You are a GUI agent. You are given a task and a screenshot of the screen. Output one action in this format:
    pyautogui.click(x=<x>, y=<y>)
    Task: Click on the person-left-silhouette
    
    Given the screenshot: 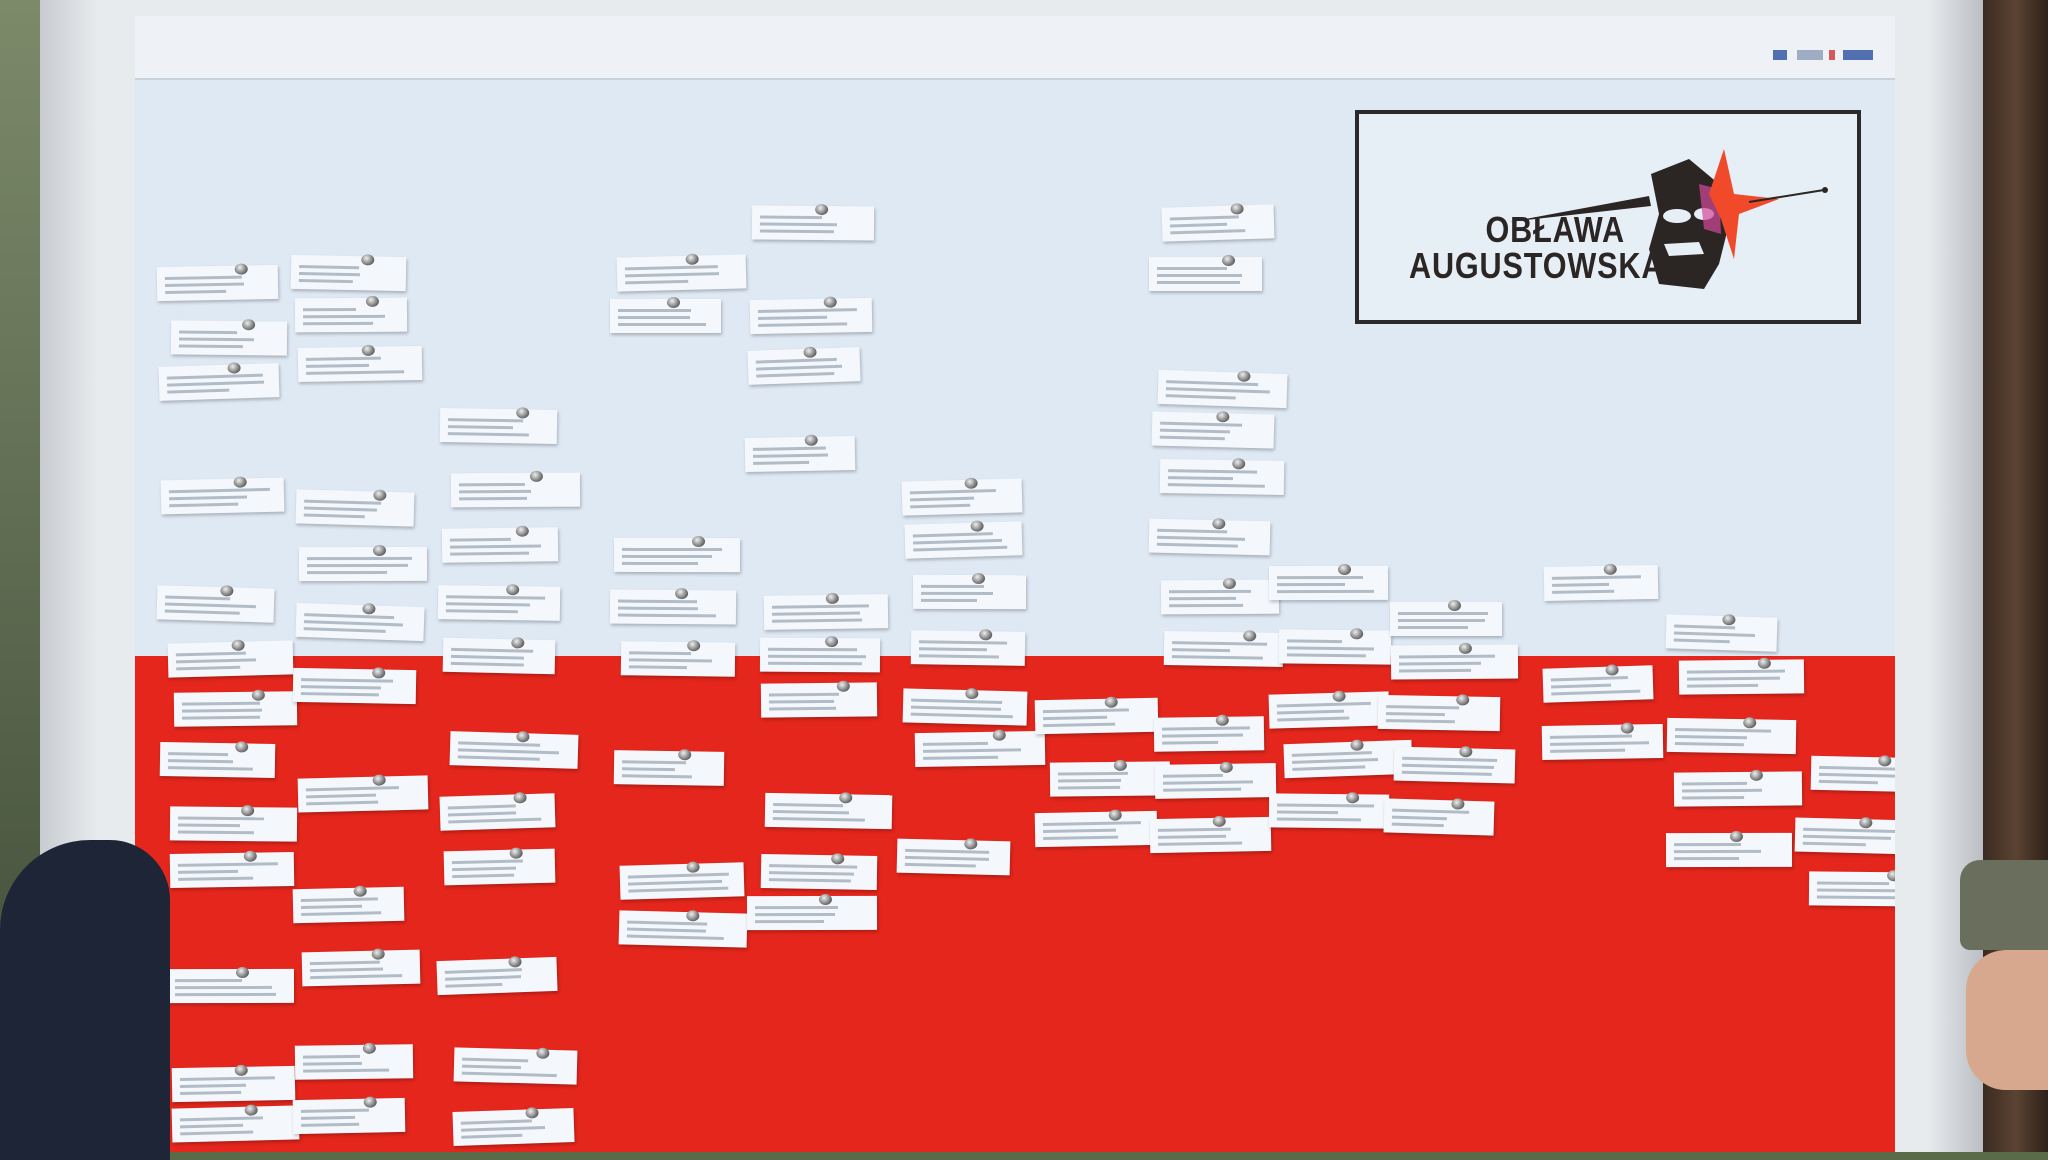 What is the action you would take?
    pyautogui.click(x=85, y=1000)
    